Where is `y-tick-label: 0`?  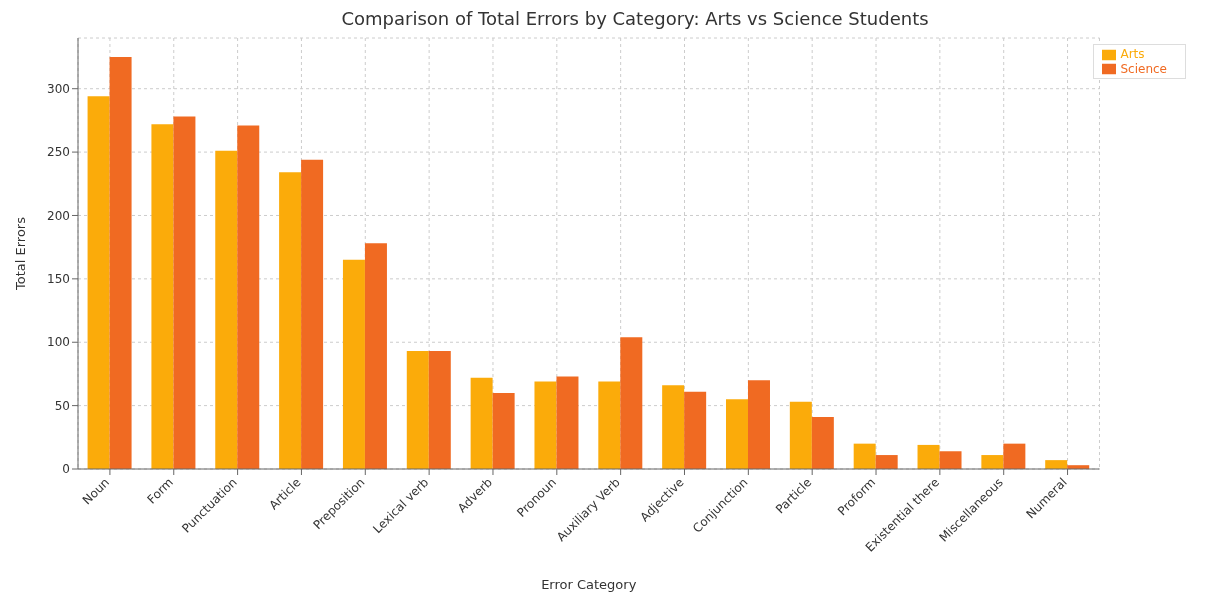 y-tick-label: 0 is located at coordinates (66, 469).